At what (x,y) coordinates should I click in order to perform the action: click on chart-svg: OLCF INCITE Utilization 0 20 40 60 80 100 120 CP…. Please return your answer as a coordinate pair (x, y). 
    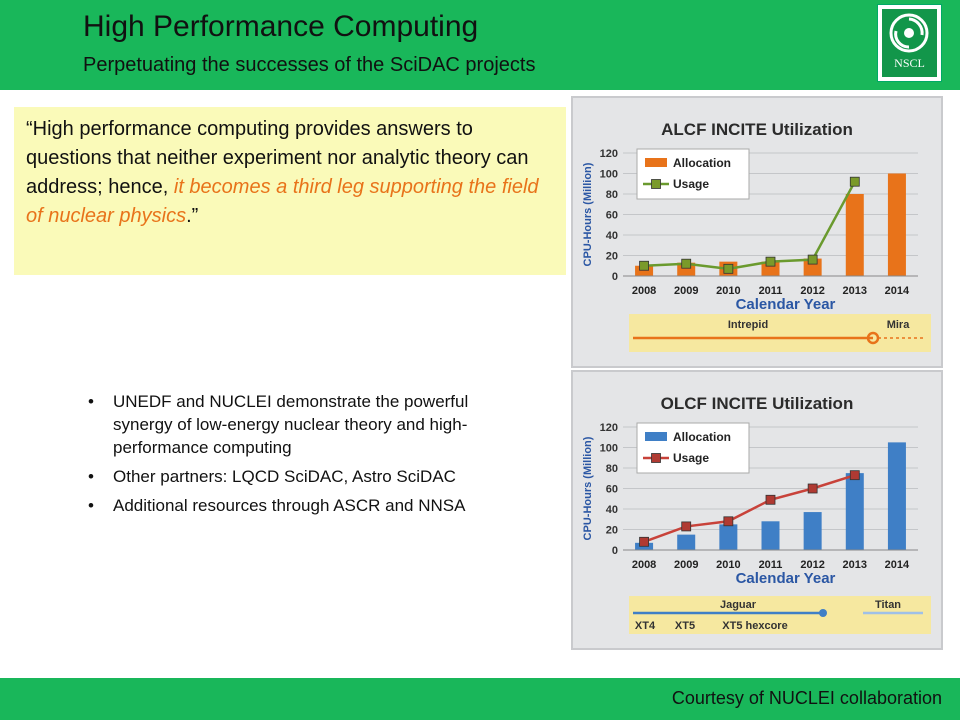
    Looking at the image, I should click on (756, 514).